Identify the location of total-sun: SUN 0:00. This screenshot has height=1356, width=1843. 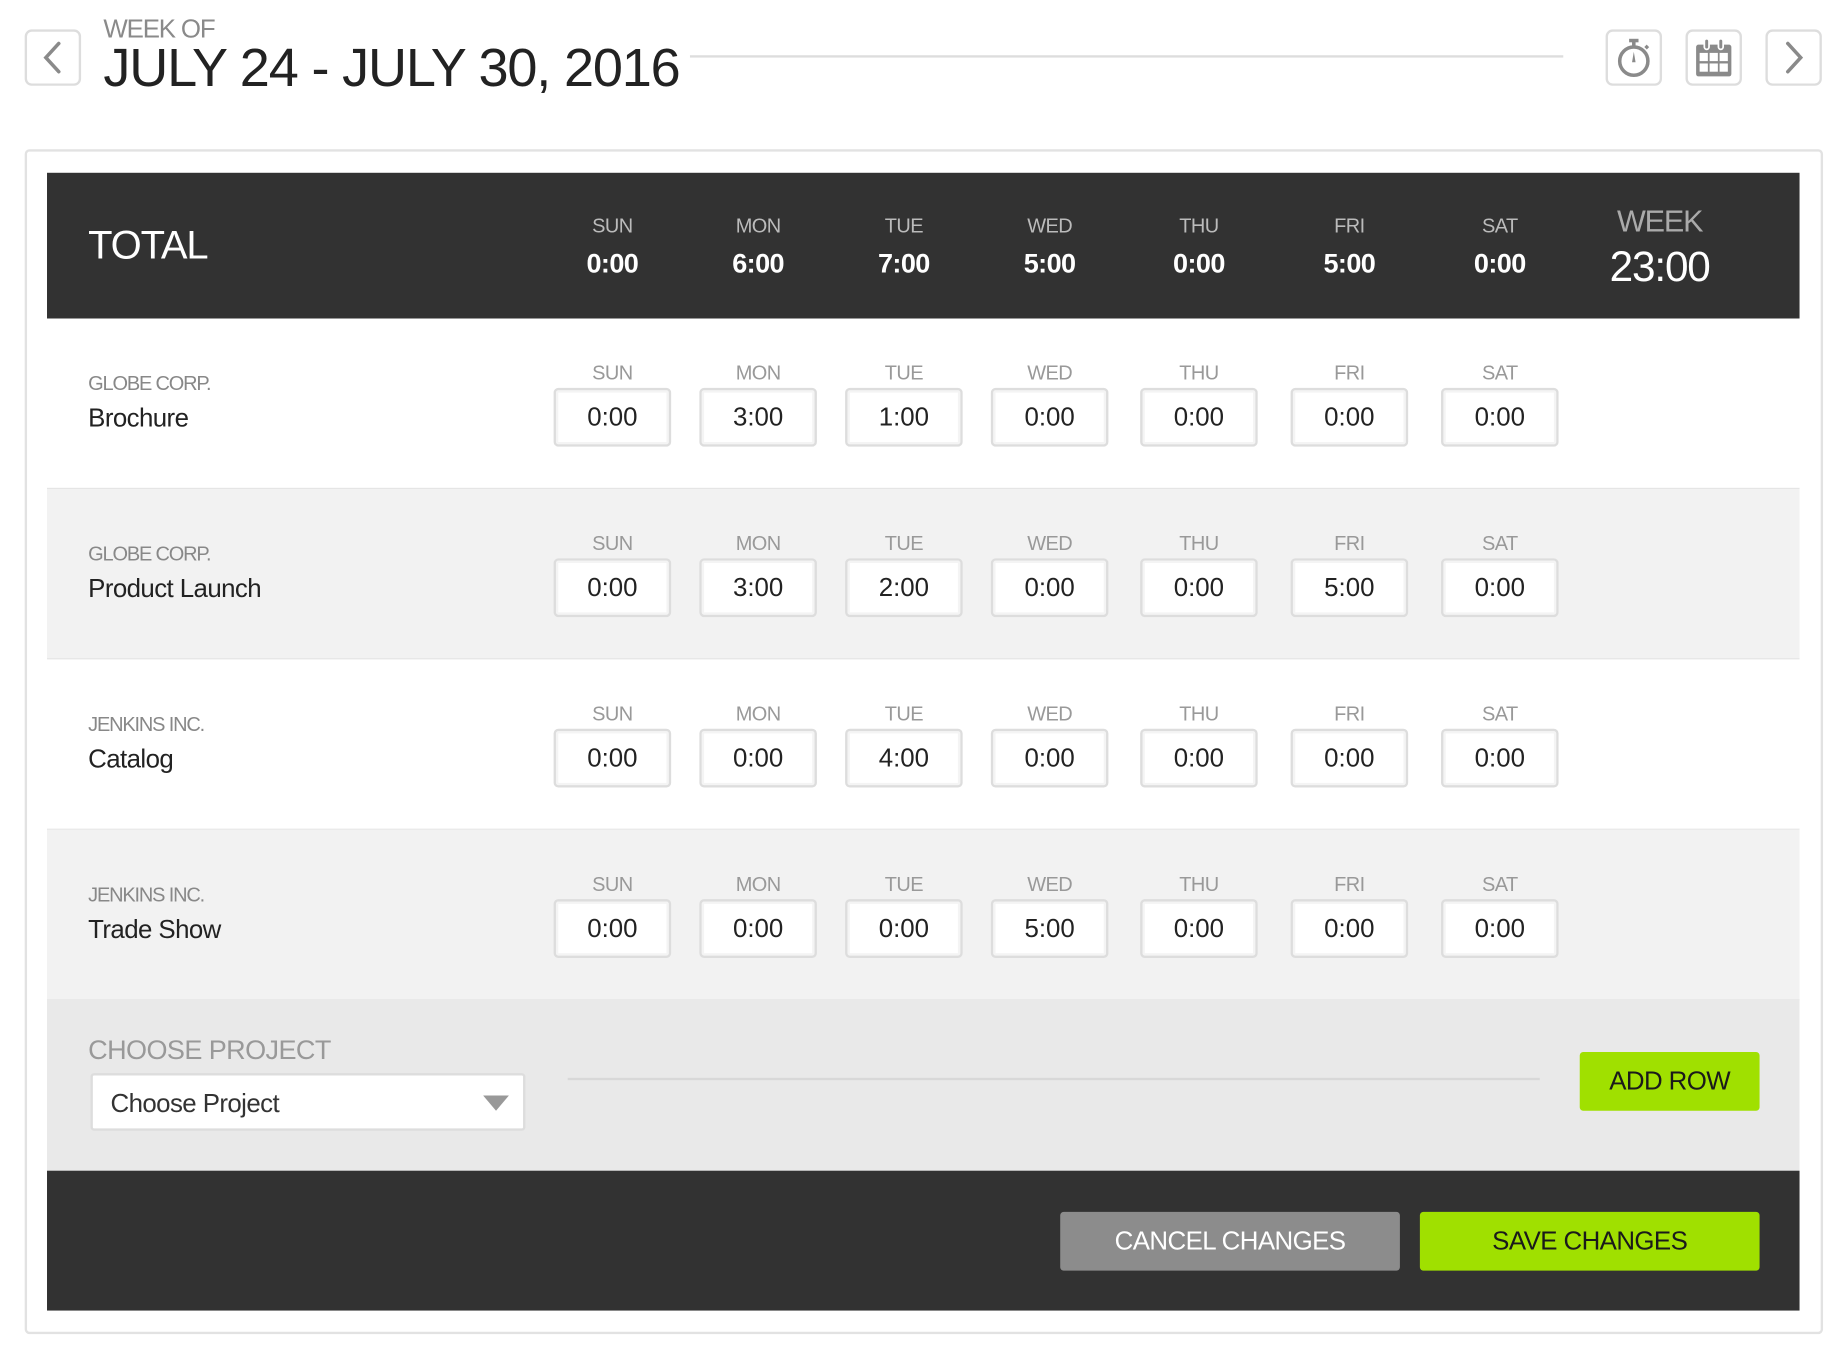
(612, 247).